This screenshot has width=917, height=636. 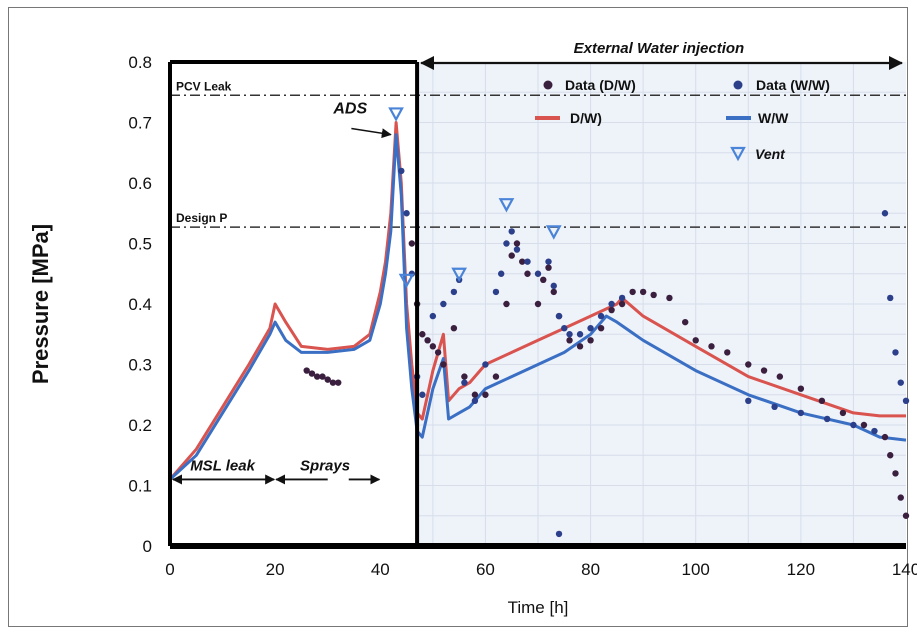 I want to click on x-axis-label: Time [h], so click(x=538, y=607).